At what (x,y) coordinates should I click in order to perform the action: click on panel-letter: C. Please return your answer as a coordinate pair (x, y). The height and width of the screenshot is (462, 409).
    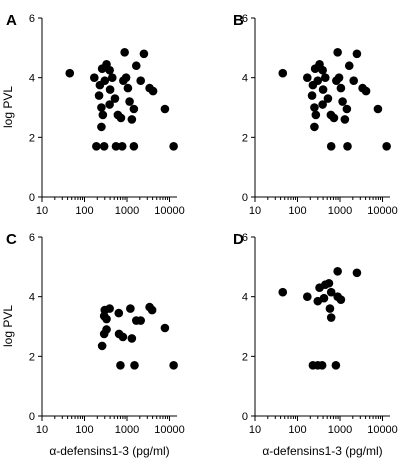
    Looking at the image, I should click on (11, 239).